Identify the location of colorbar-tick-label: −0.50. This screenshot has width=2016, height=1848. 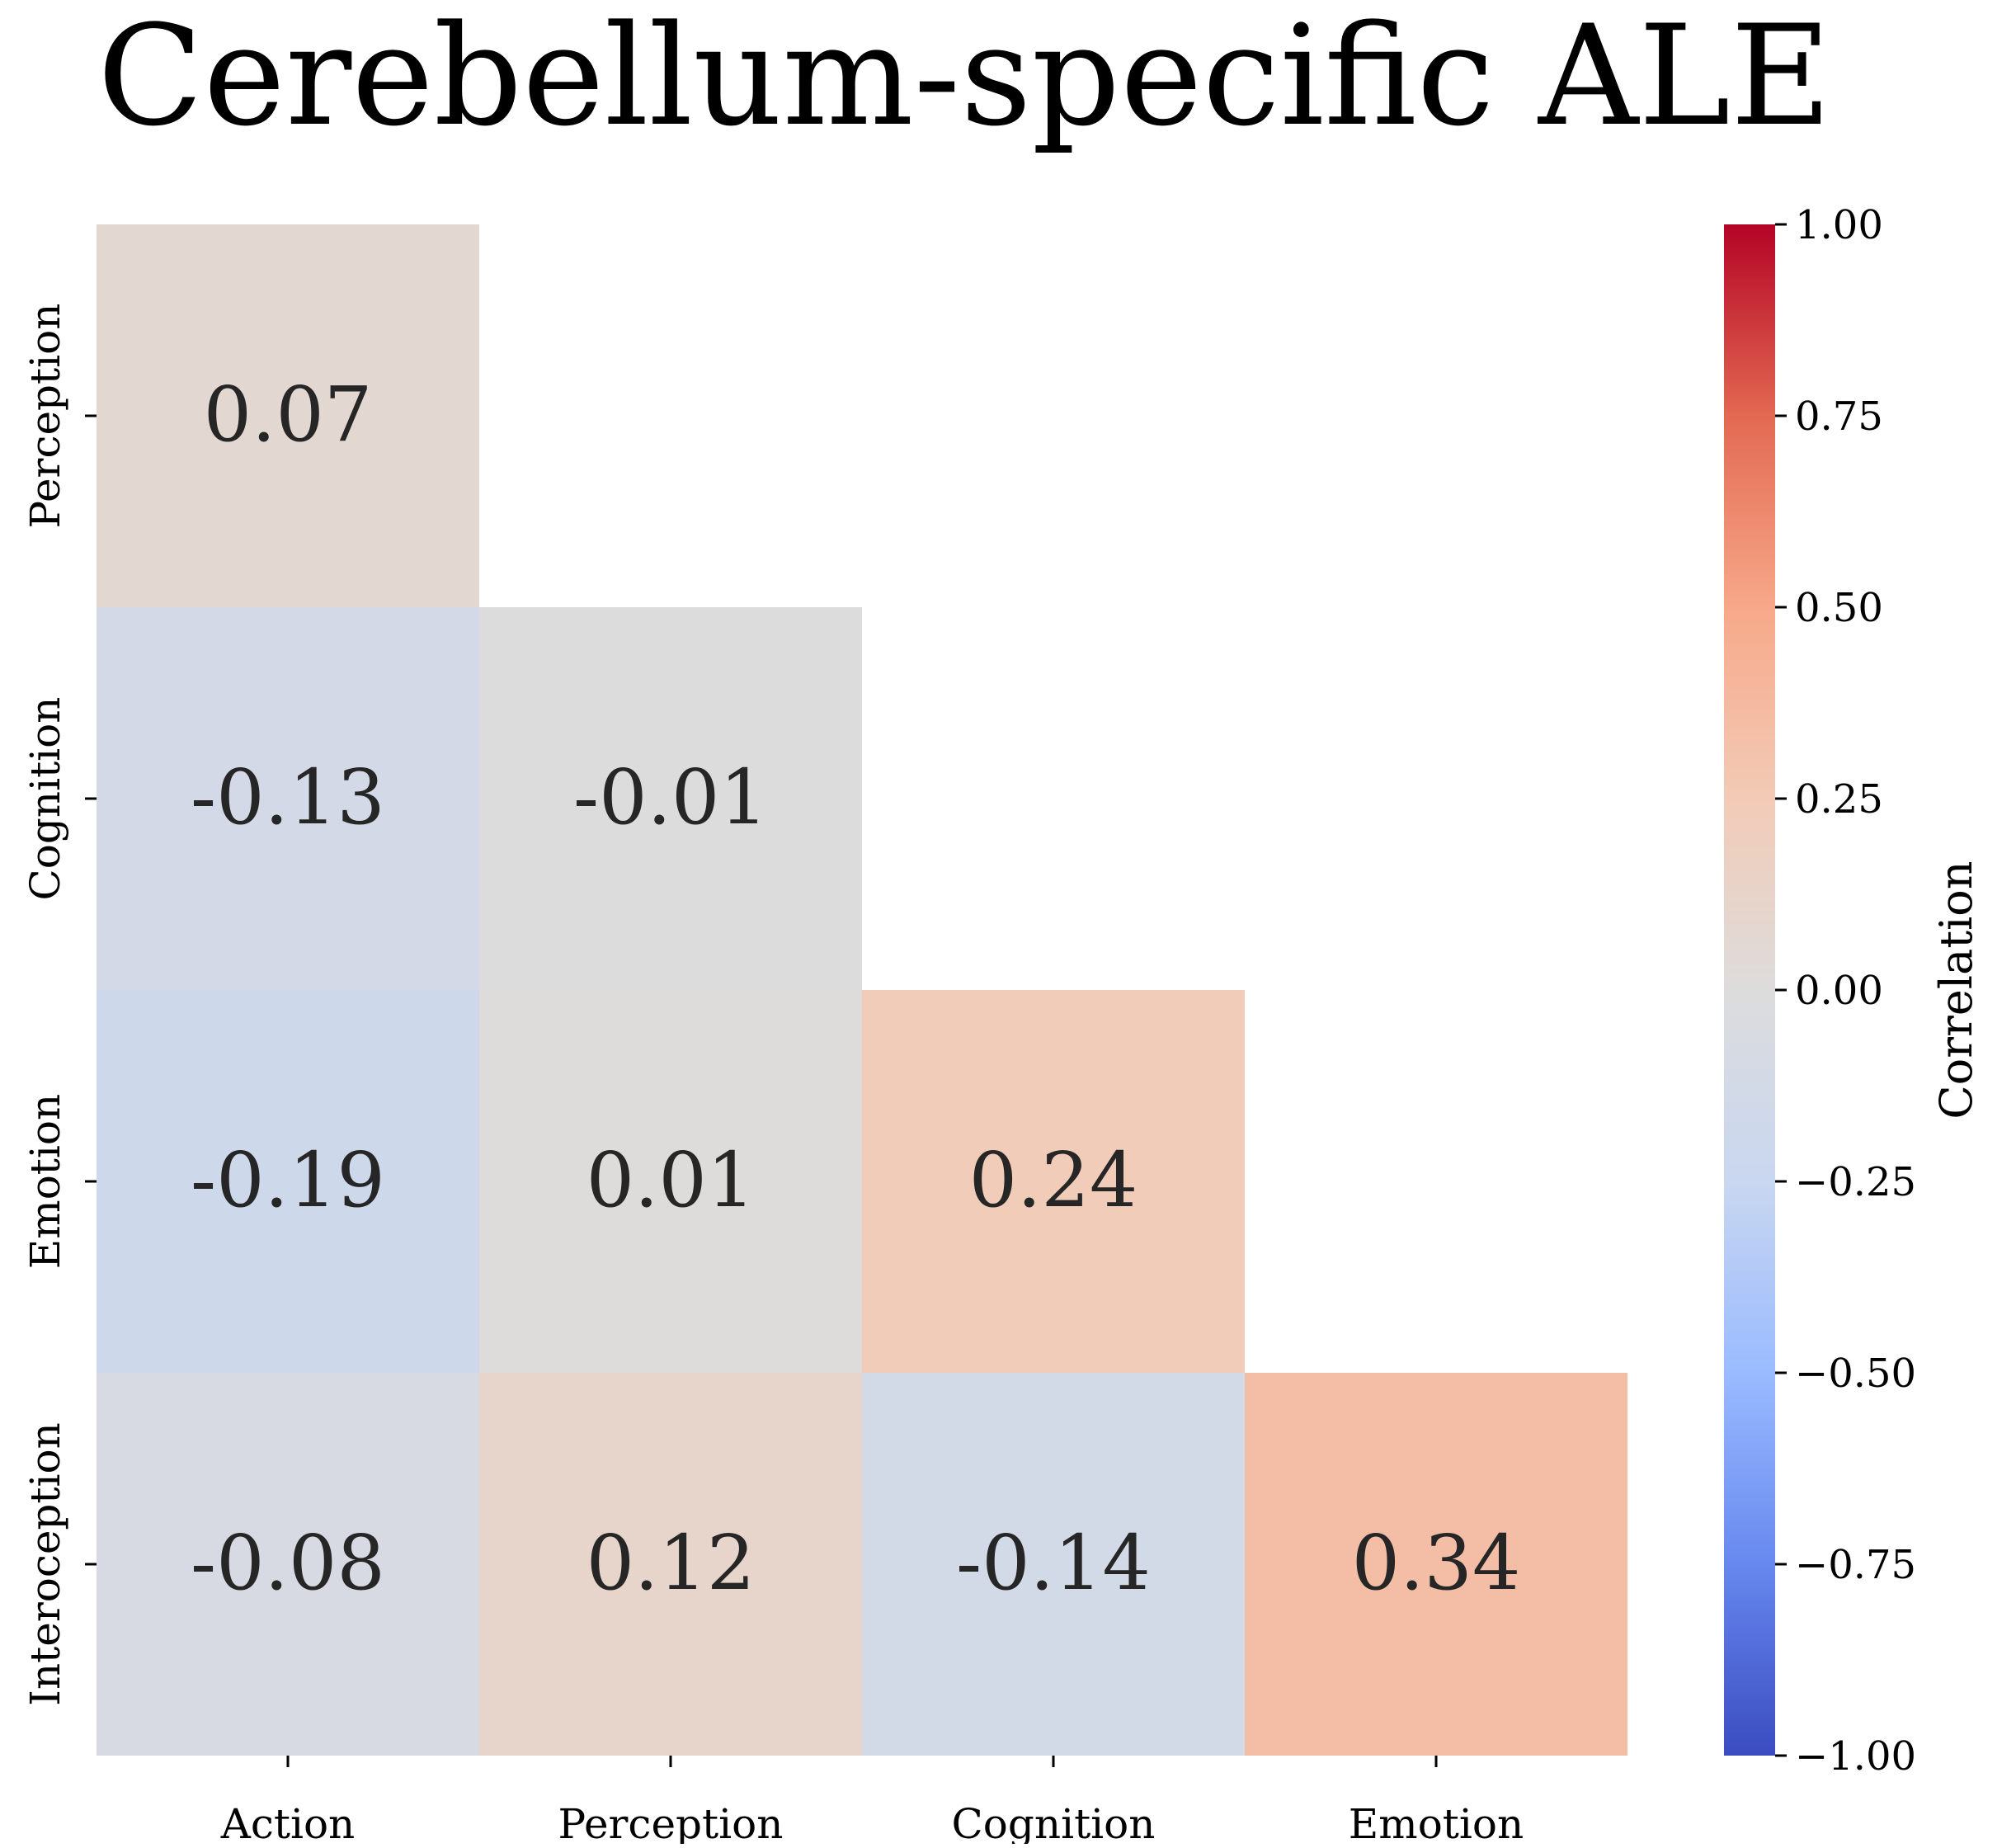
(1855, 1374).